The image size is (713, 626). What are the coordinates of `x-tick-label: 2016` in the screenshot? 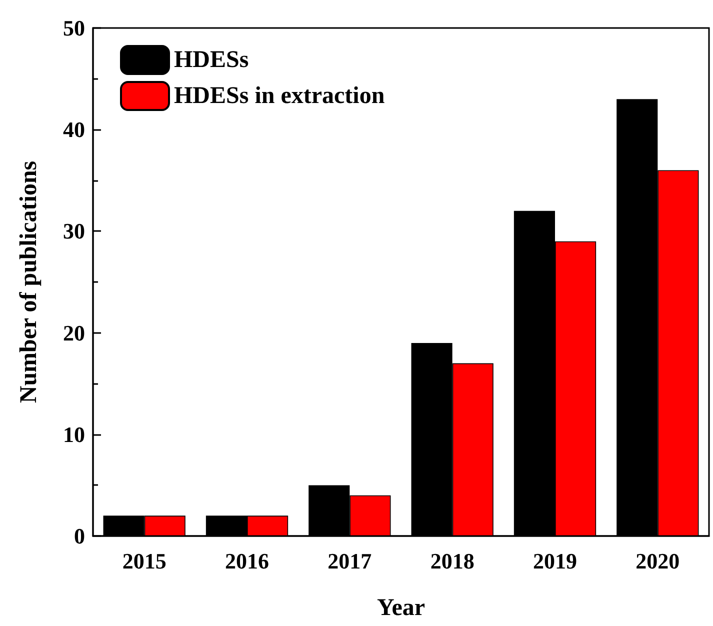 It's located at (247, 561).